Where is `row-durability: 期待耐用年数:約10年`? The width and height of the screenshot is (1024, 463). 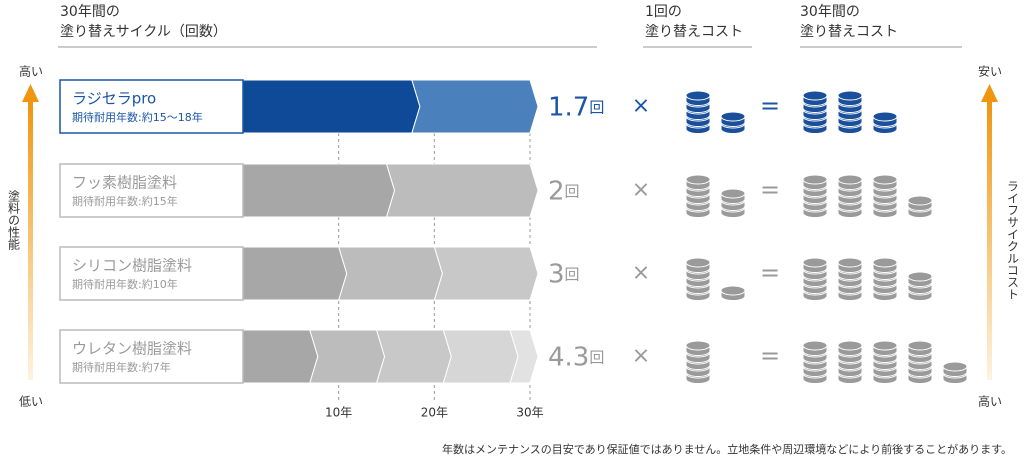
row-durability: 期待耐用年数:約10年 is located at coordinates (125, 284).